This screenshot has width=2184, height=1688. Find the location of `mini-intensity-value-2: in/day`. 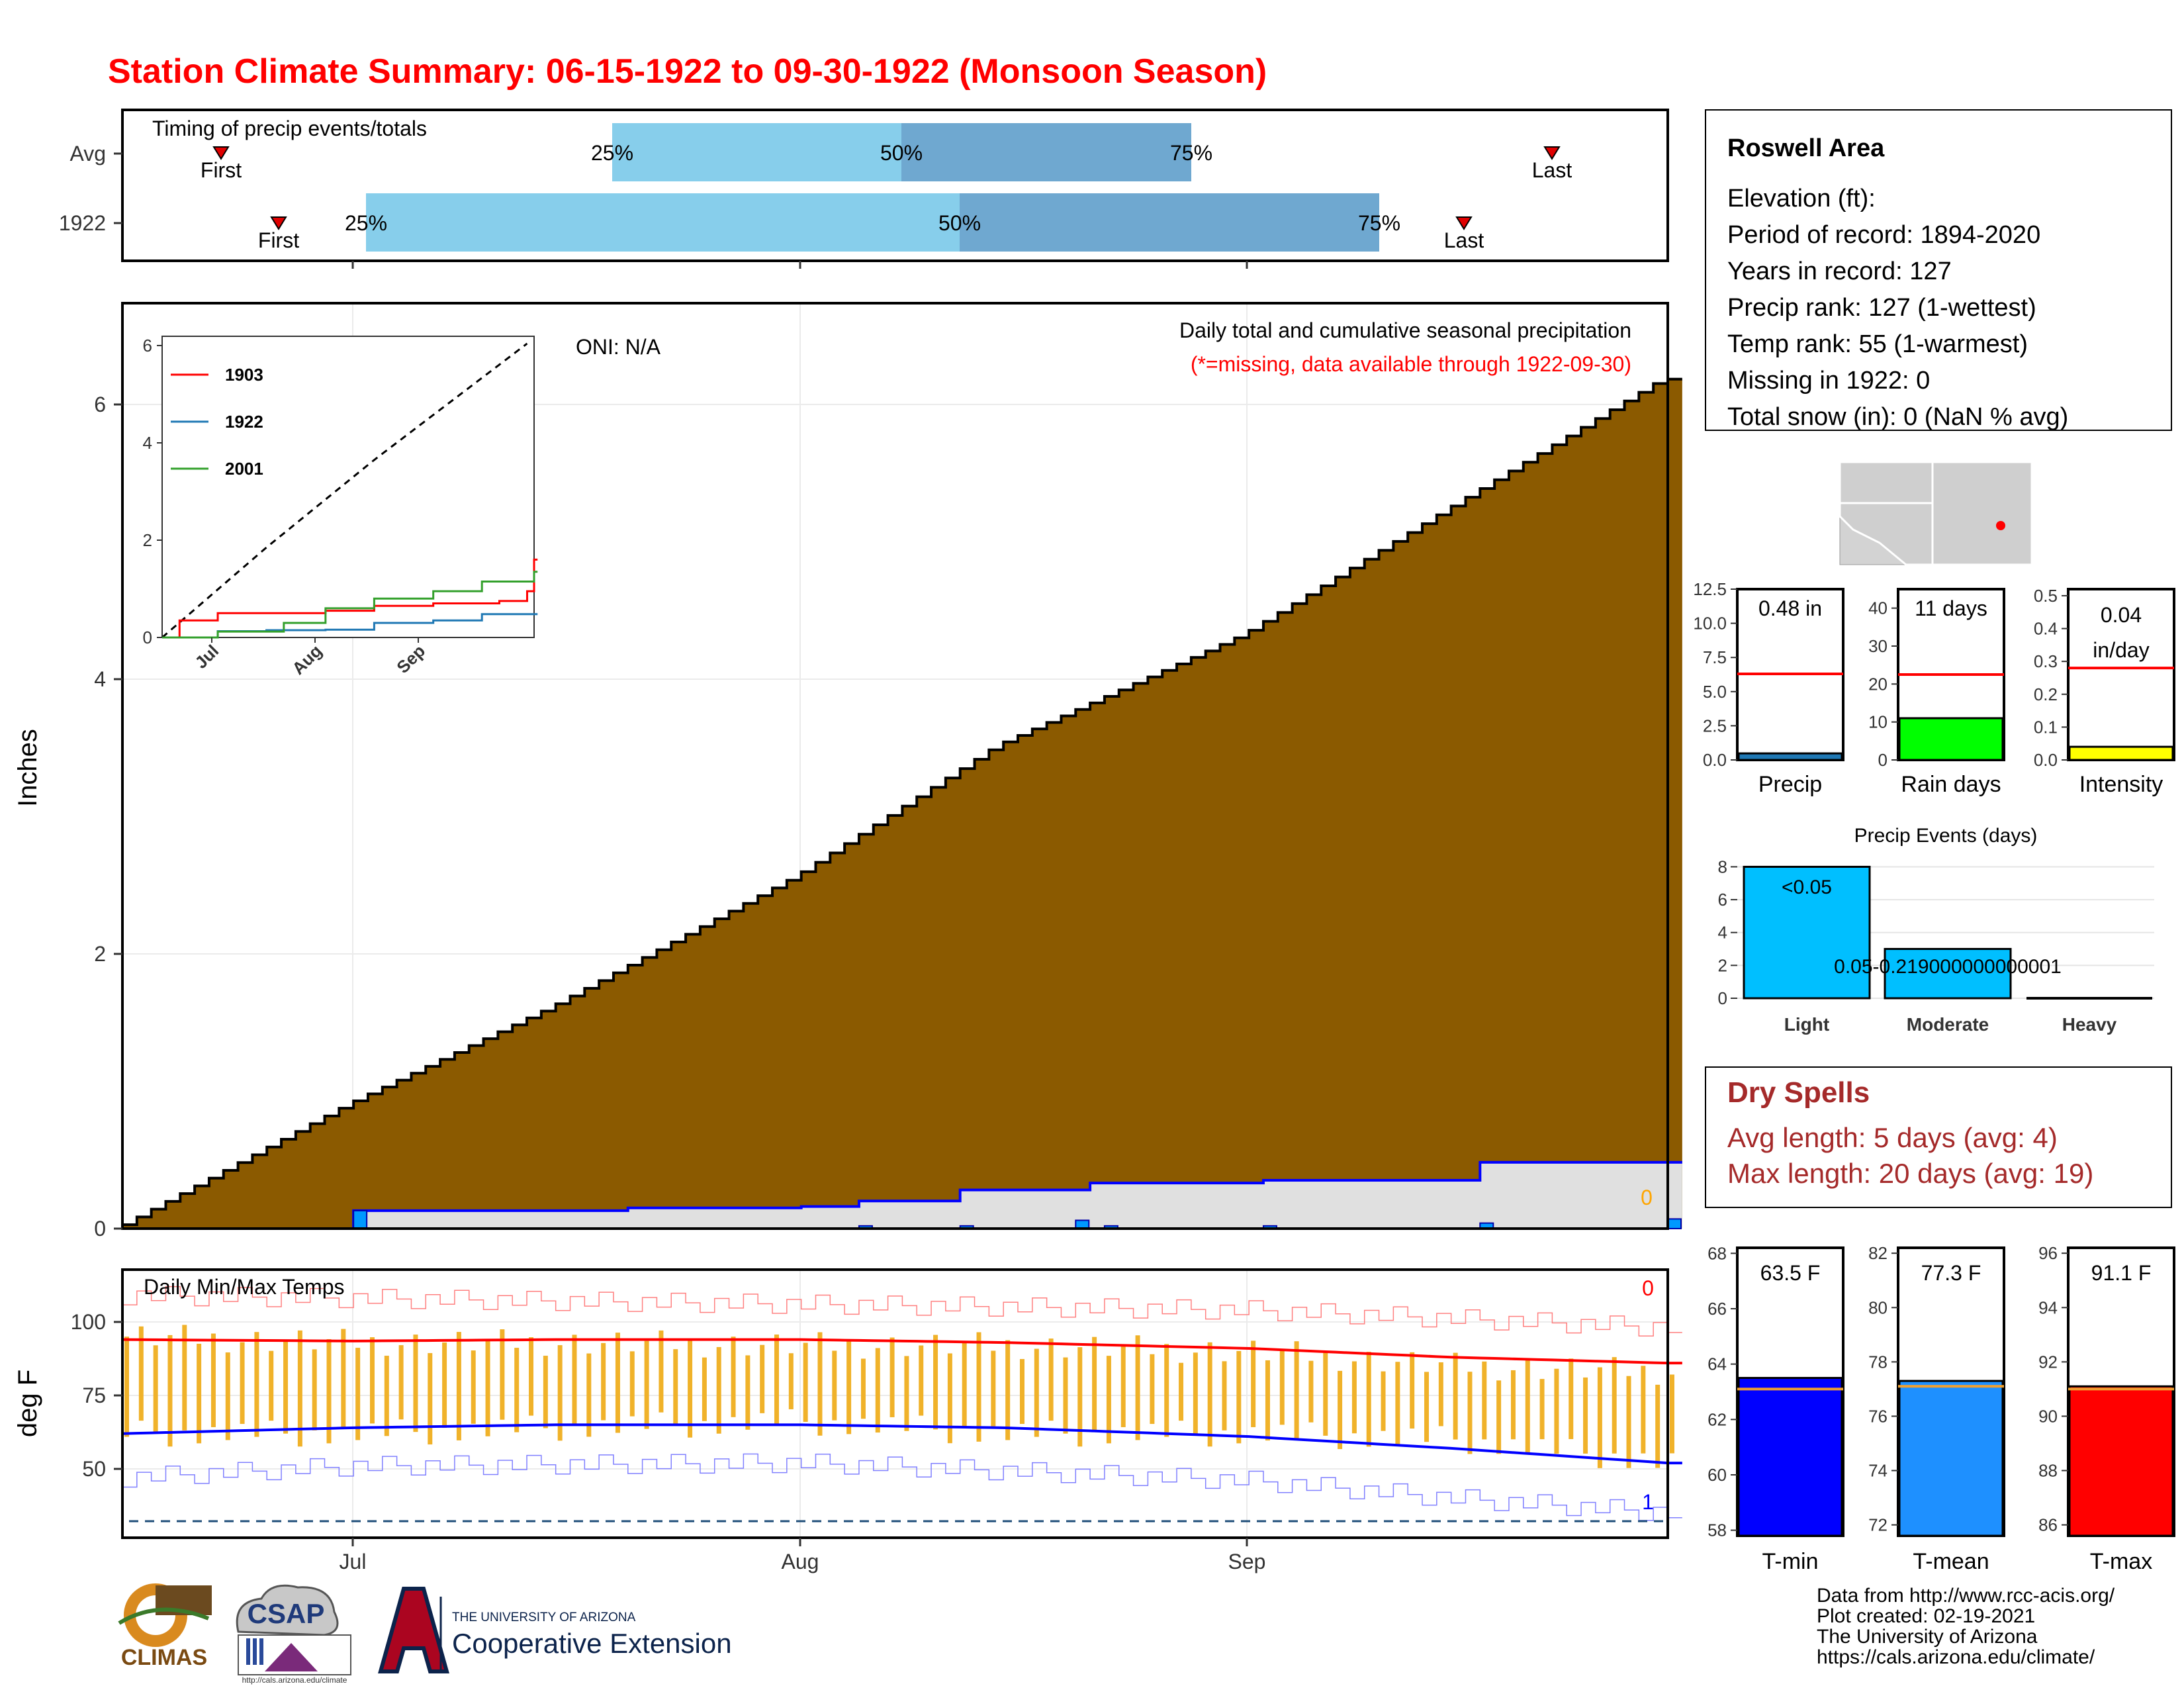

mini-intensity-value-2: in/day is located at coordinates (2121, 650).